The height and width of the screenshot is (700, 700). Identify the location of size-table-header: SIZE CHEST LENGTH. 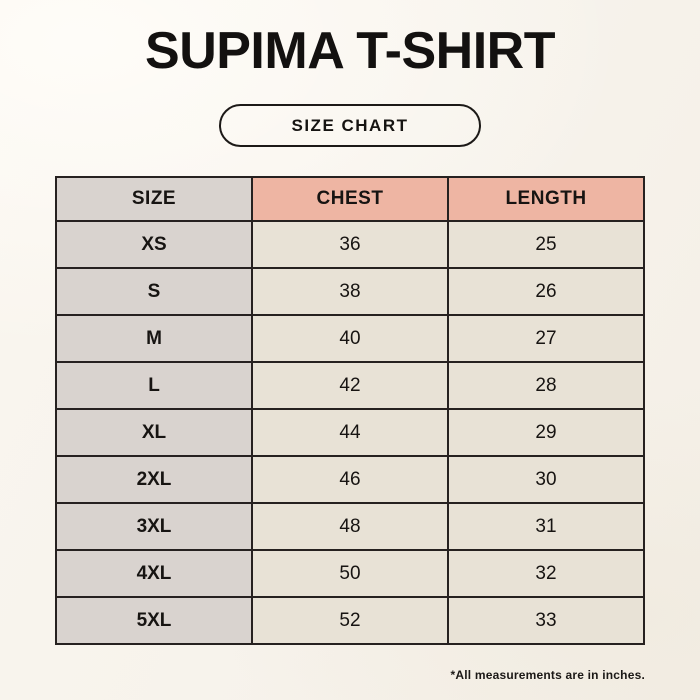
(350, 199).